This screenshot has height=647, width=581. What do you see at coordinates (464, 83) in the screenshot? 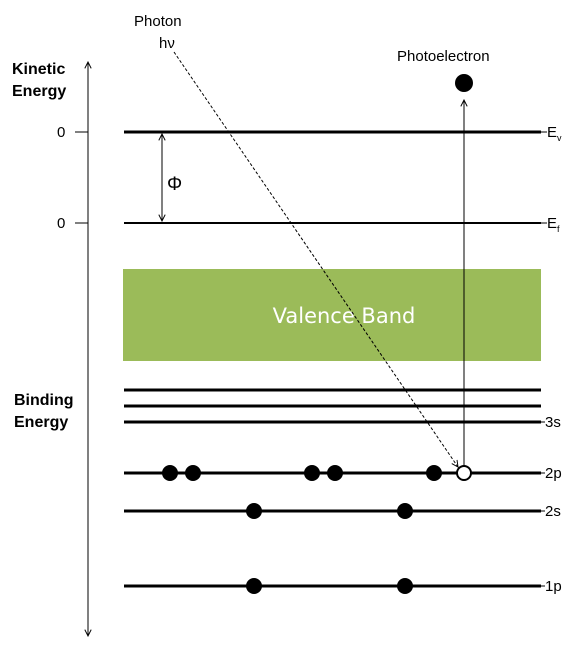
I see `photoelectron` at bounding box center [464, 83].